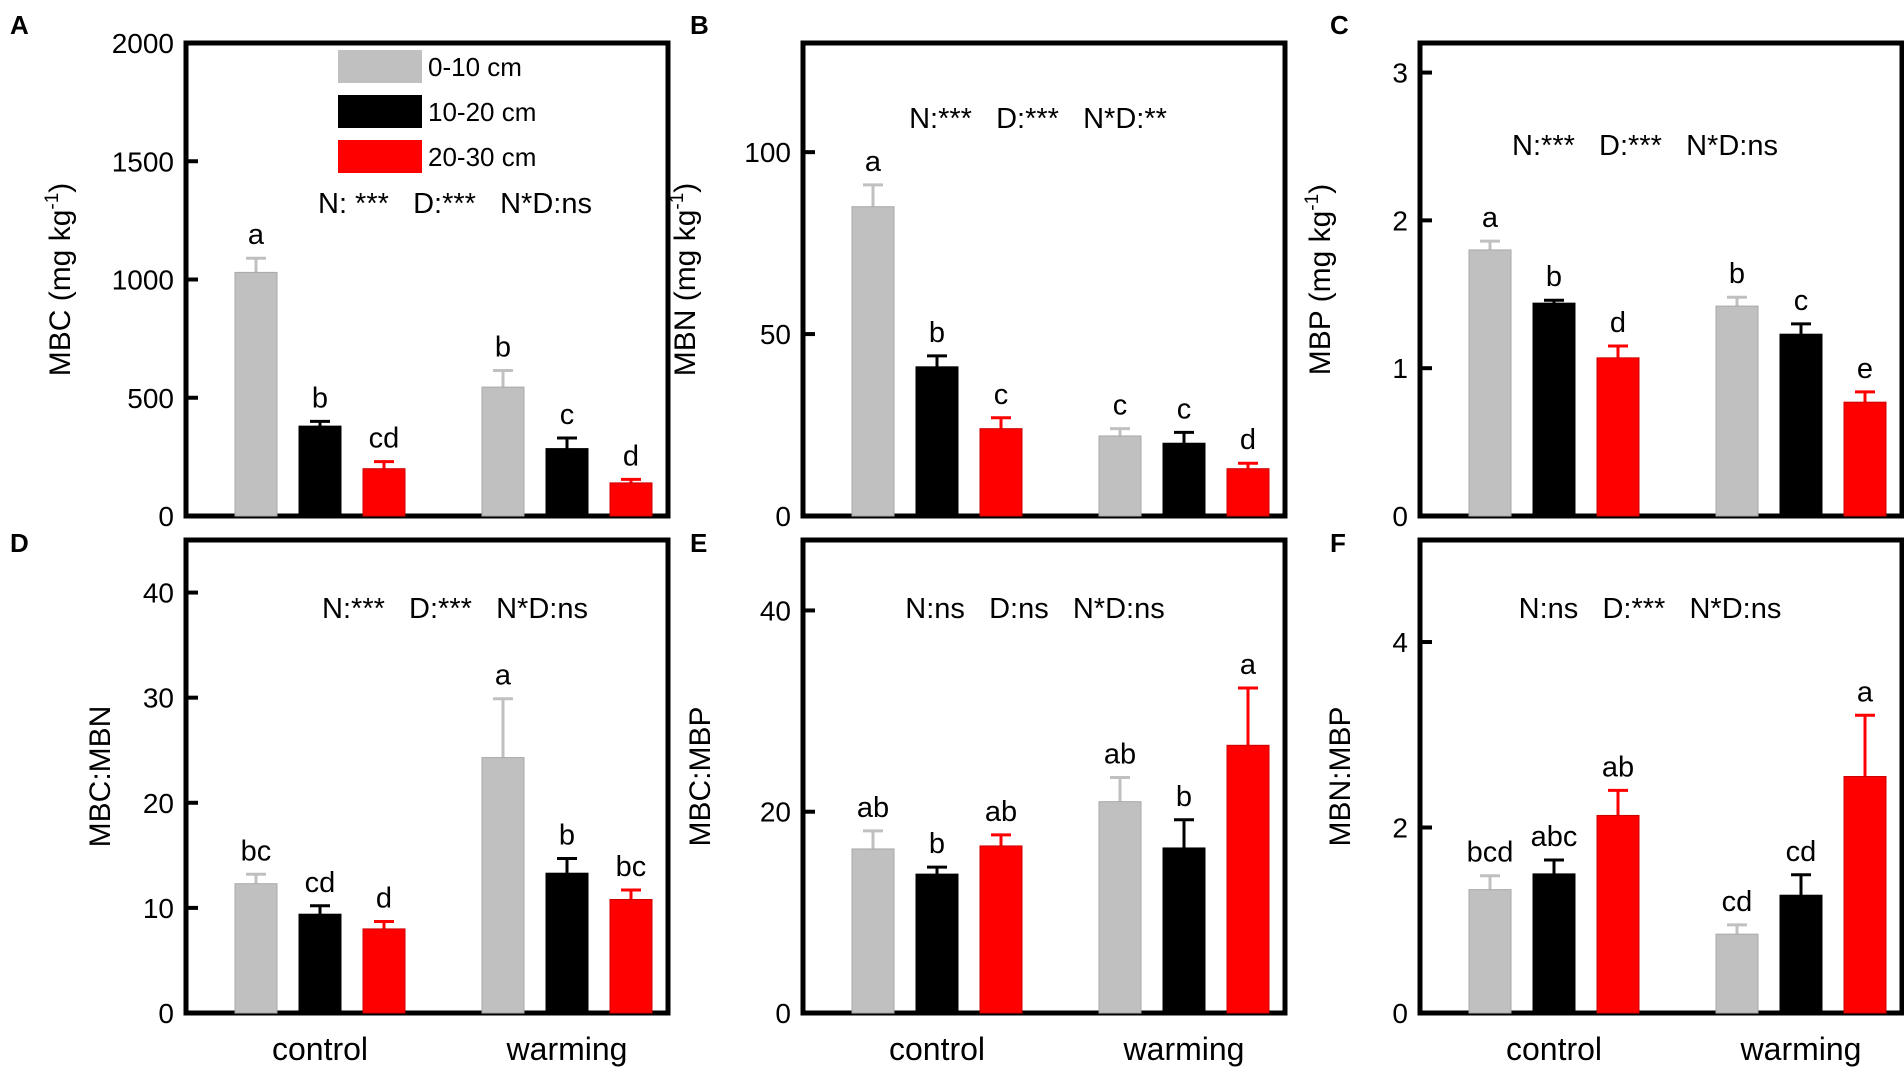 The height and width of the screenshot is (1075, 1904). What do you see at coordinates (158, 698) in the screenshot?
I see `y-tick-label: 30` at bounding box center [158, 698].